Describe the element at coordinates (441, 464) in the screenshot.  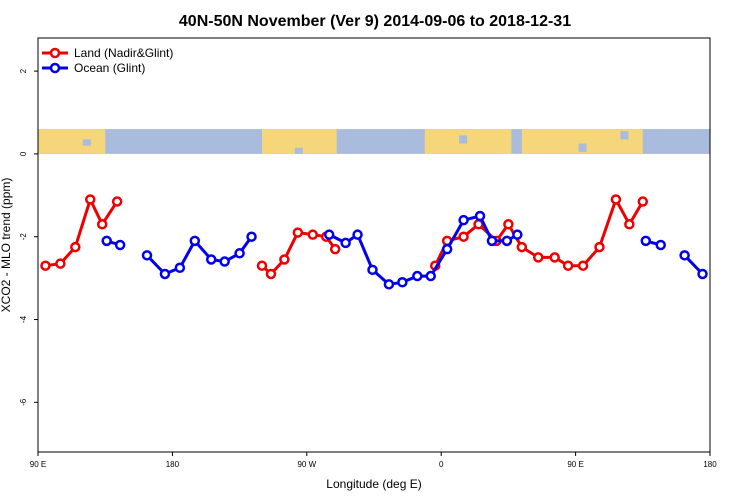
I see `x-tick-label-3: 0` at that location.